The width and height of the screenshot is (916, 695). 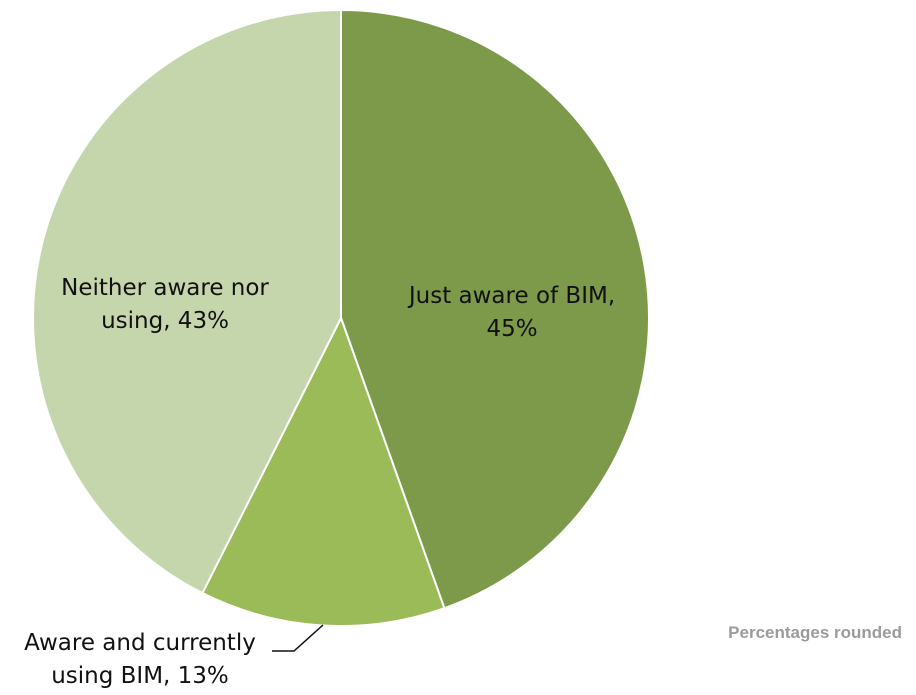 I want to click on slice-label-just-aware-of-bim: Just aware of BIM,, so click(x=511, y=296).